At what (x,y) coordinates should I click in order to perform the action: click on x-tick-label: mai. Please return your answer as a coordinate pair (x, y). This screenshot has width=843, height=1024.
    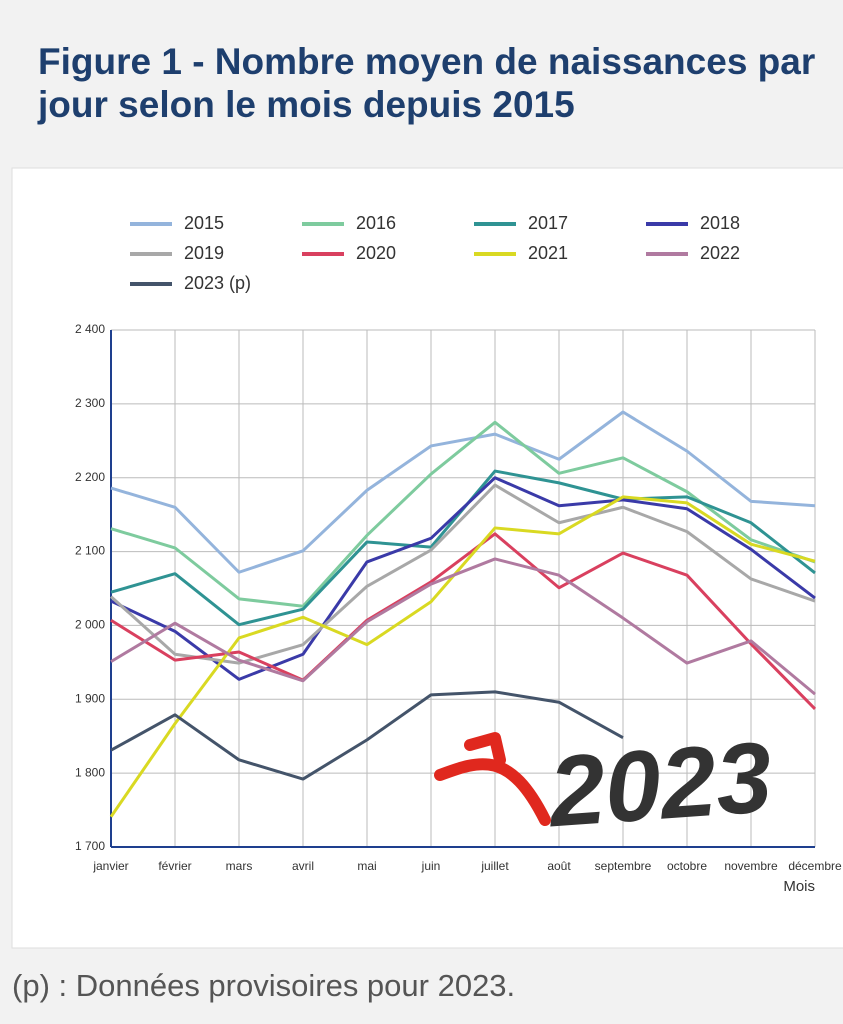
    Looking at the image, I should click on (366, 866).